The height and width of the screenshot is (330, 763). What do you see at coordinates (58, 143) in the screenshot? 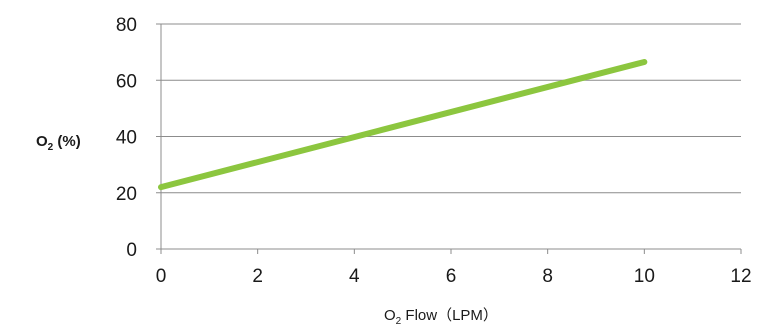
I see `y-axis-title: O2 (%)` at bounding box center [58, 143].